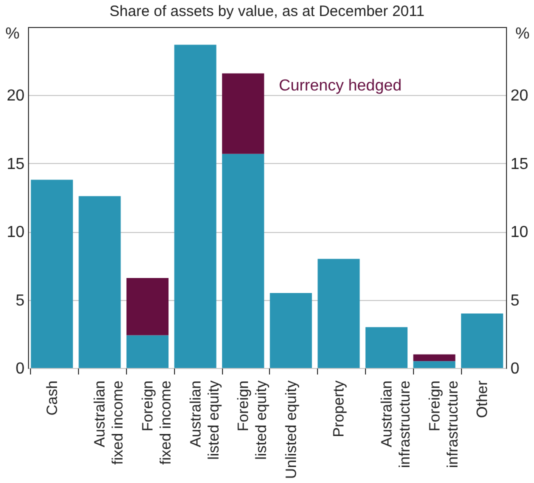 This screenshot has height=483, width=534. What do you see at coordinates (267, 11) in the screenshot?
I see `chart-title: Share of assets by value, as at December 2011` at bounding box center [267, 11].